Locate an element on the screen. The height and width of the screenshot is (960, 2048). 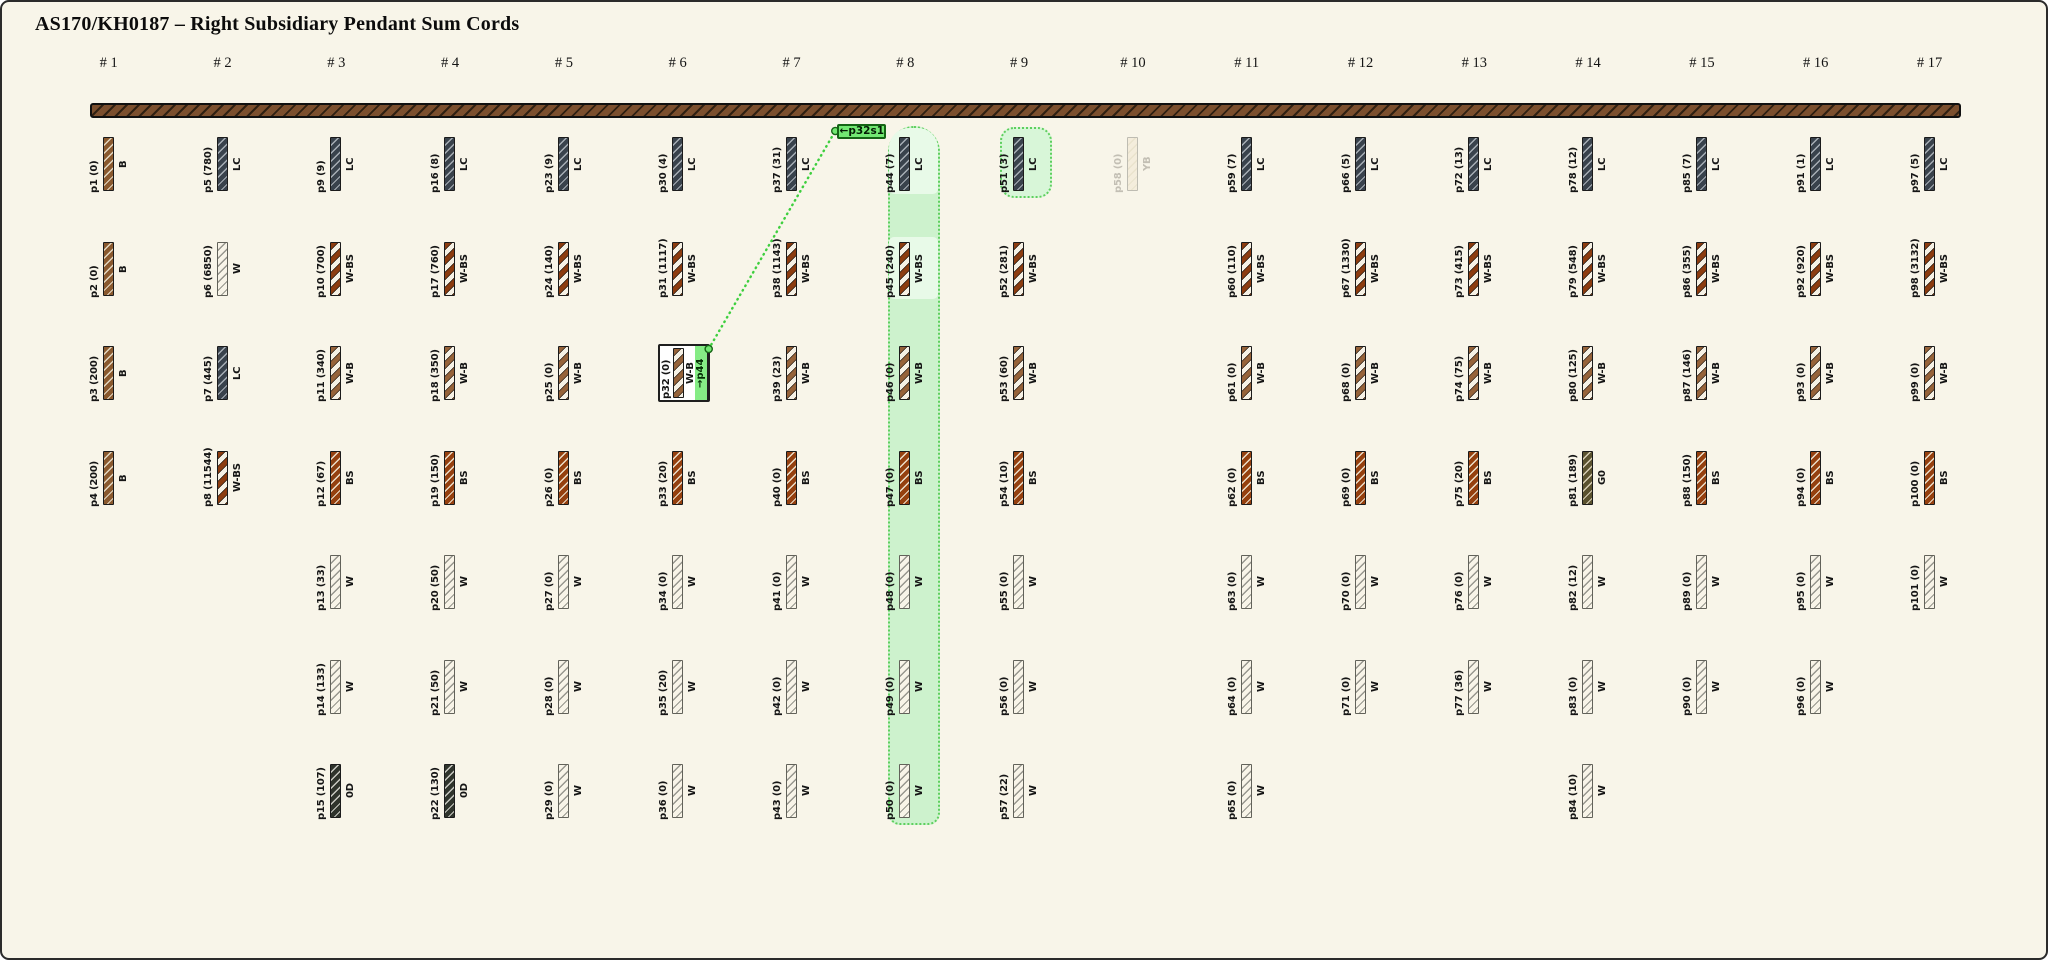
pendant-p19: p19 (150) BS is located at coordinates (450, 478).